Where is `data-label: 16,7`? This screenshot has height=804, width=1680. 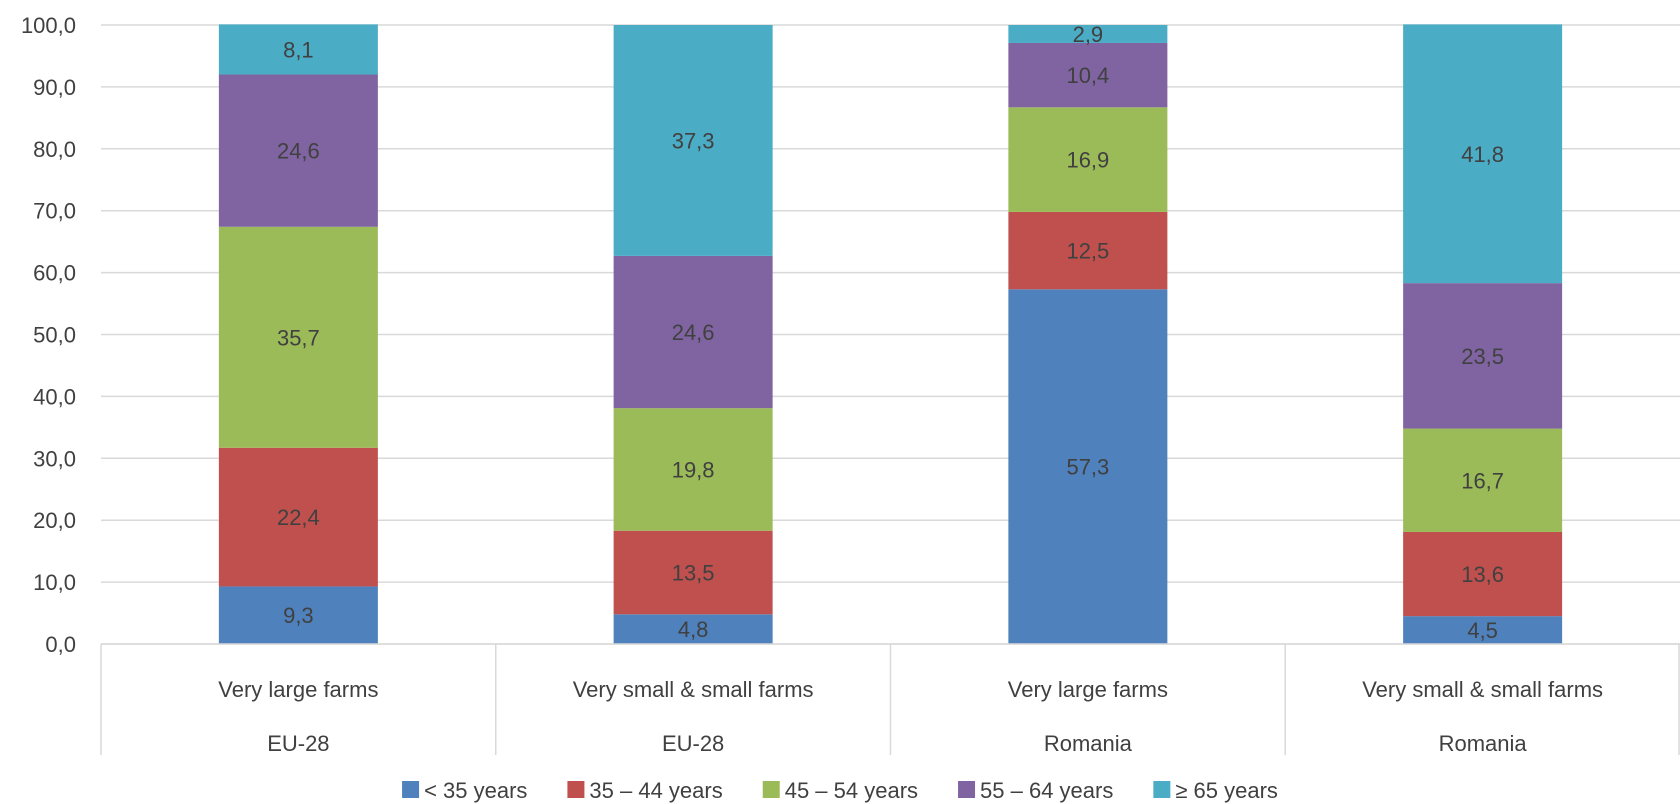
data-label: 16,7 is located at coordinates (1482, 480).